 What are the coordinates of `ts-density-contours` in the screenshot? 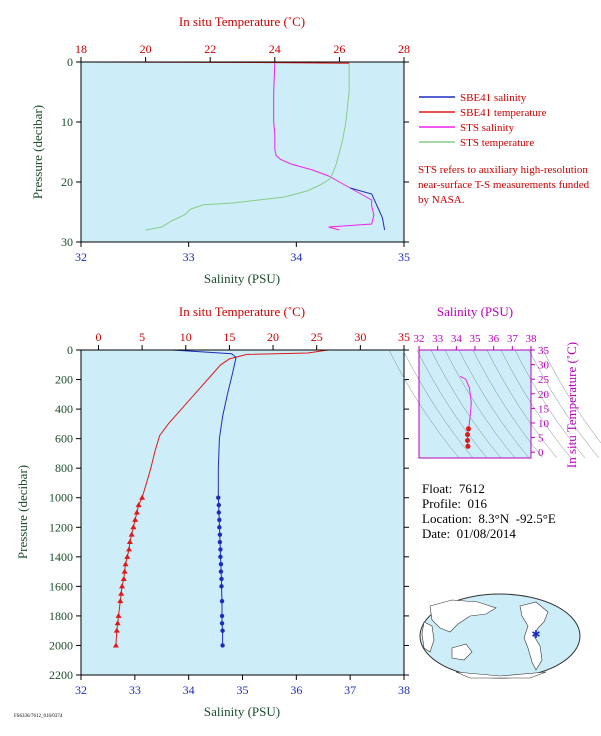 It's located at (494, 404).